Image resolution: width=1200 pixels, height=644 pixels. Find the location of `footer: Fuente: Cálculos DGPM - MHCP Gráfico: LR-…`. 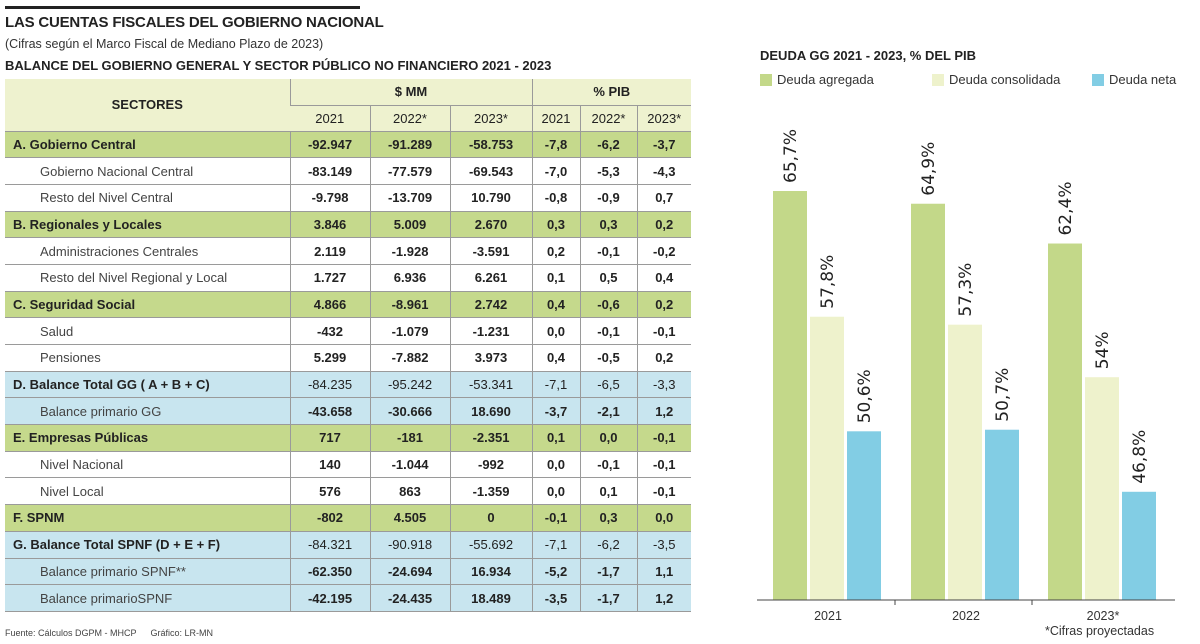

footer: Fuente: Cálculos DGPM - MHCP Gráfico: LR-… is located at coordinates (116, 633).